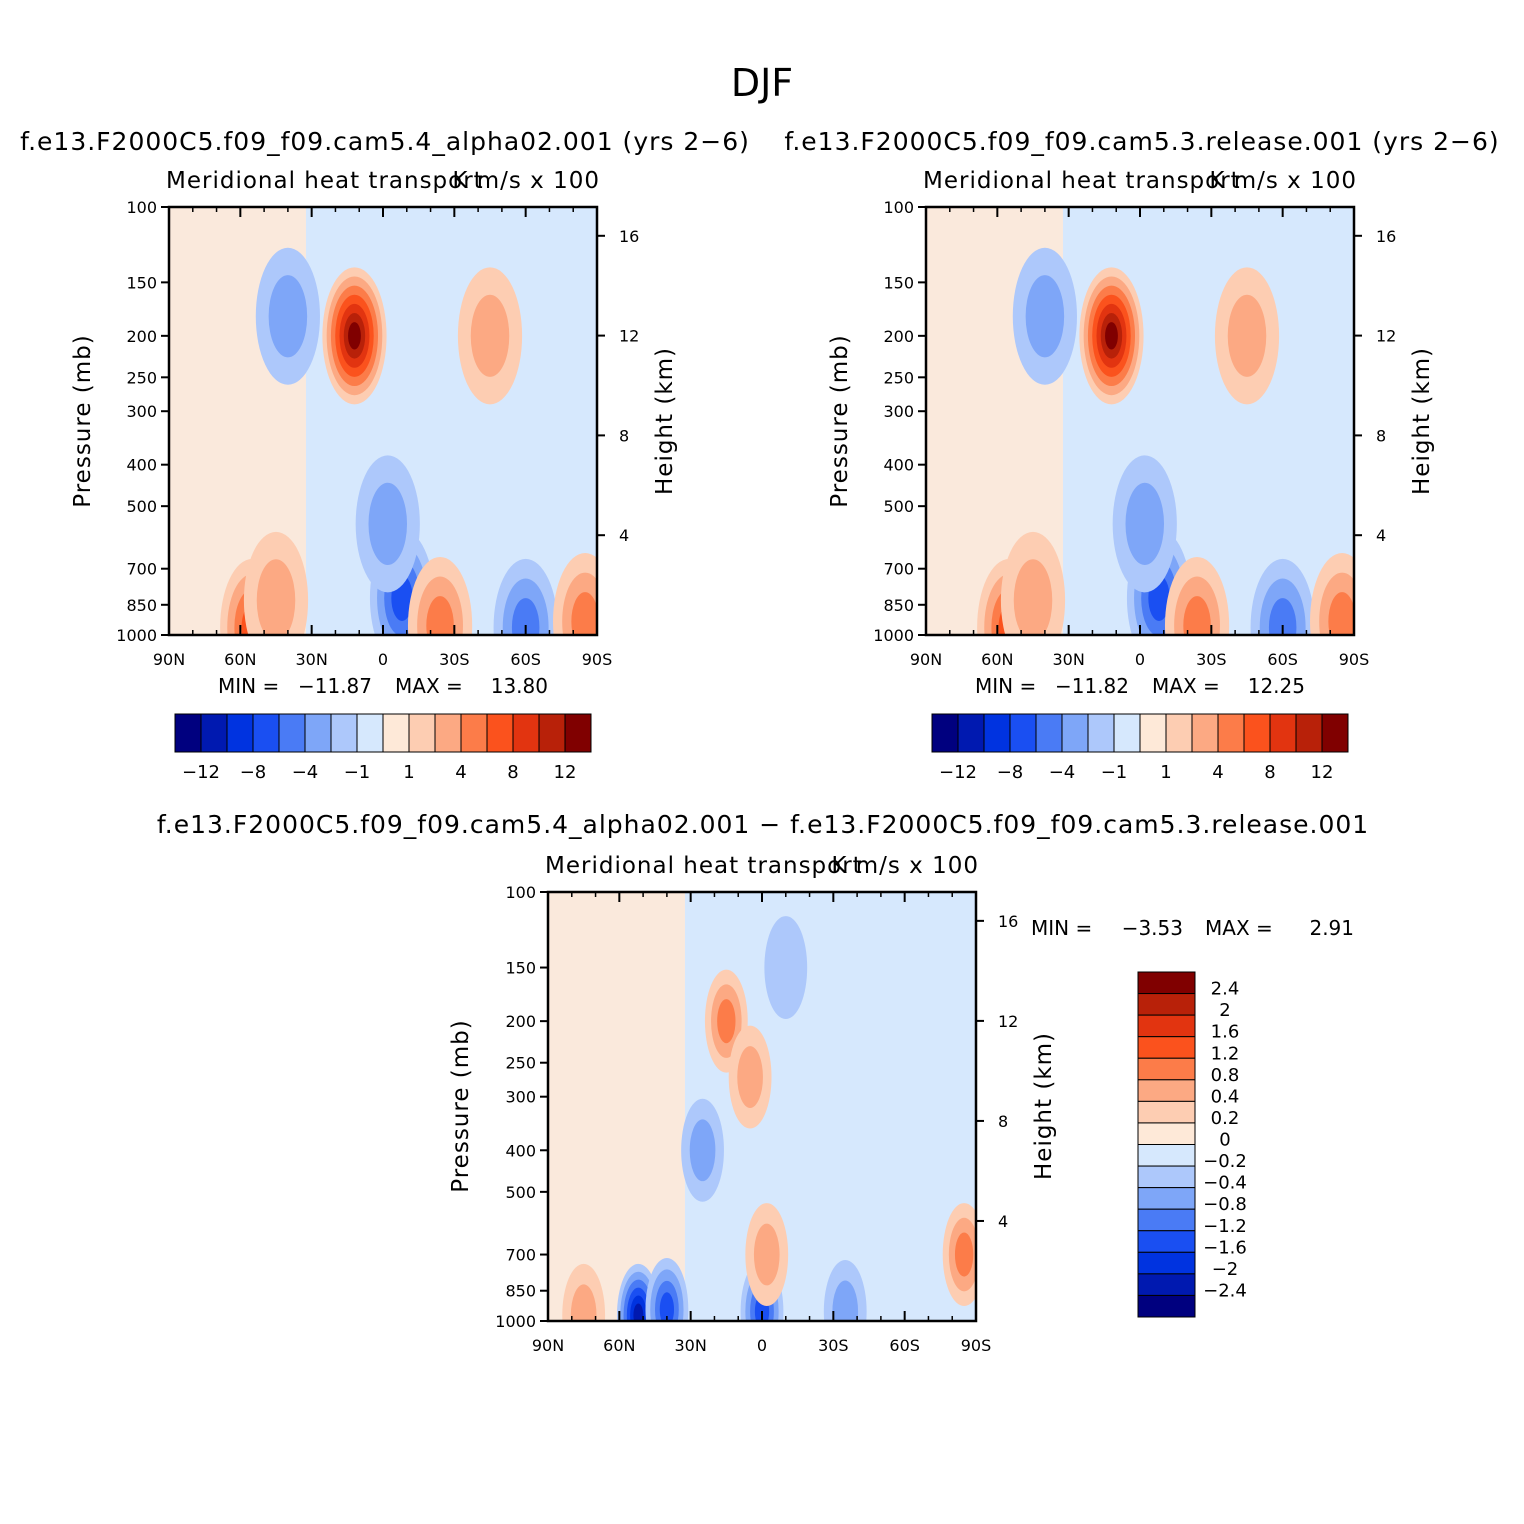 The width and height of the screenshot is (1524, 1524). I want to click on page-title: DJF, so click(762, 83).